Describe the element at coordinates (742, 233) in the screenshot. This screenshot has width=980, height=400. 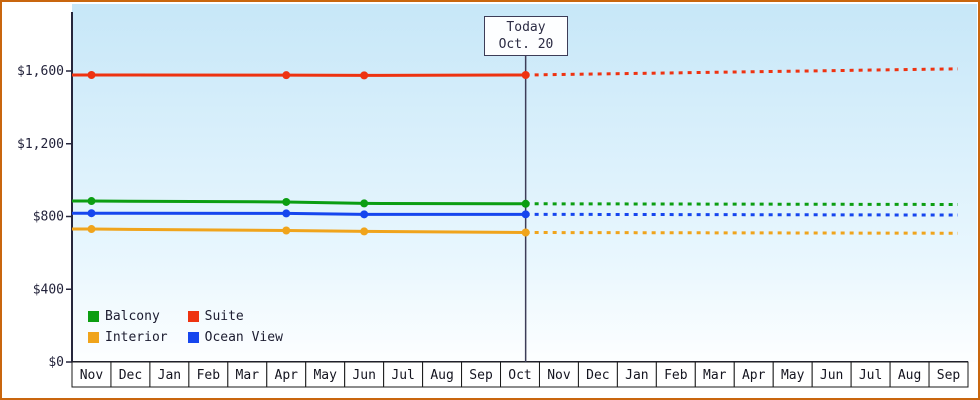
I see `series-forecast-interior` at that location.